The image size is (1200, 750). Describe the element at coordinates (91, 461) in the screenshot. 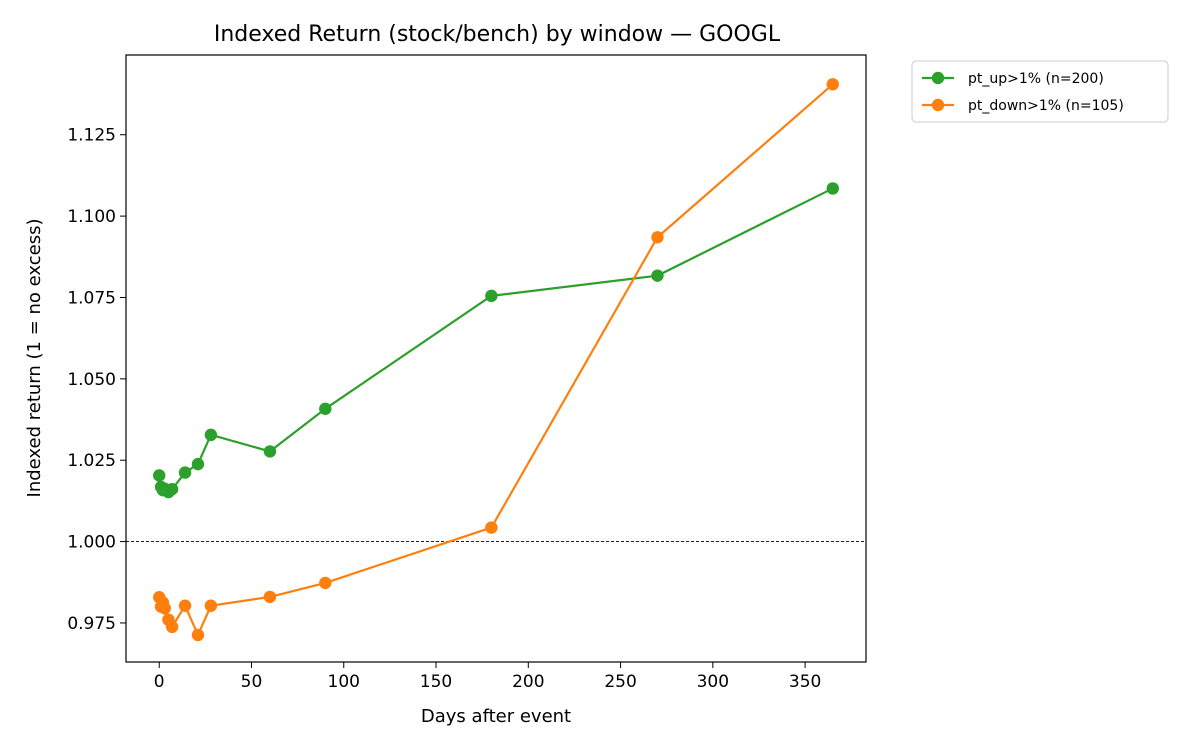

I see `y-tick-label: 1.025` at that location.